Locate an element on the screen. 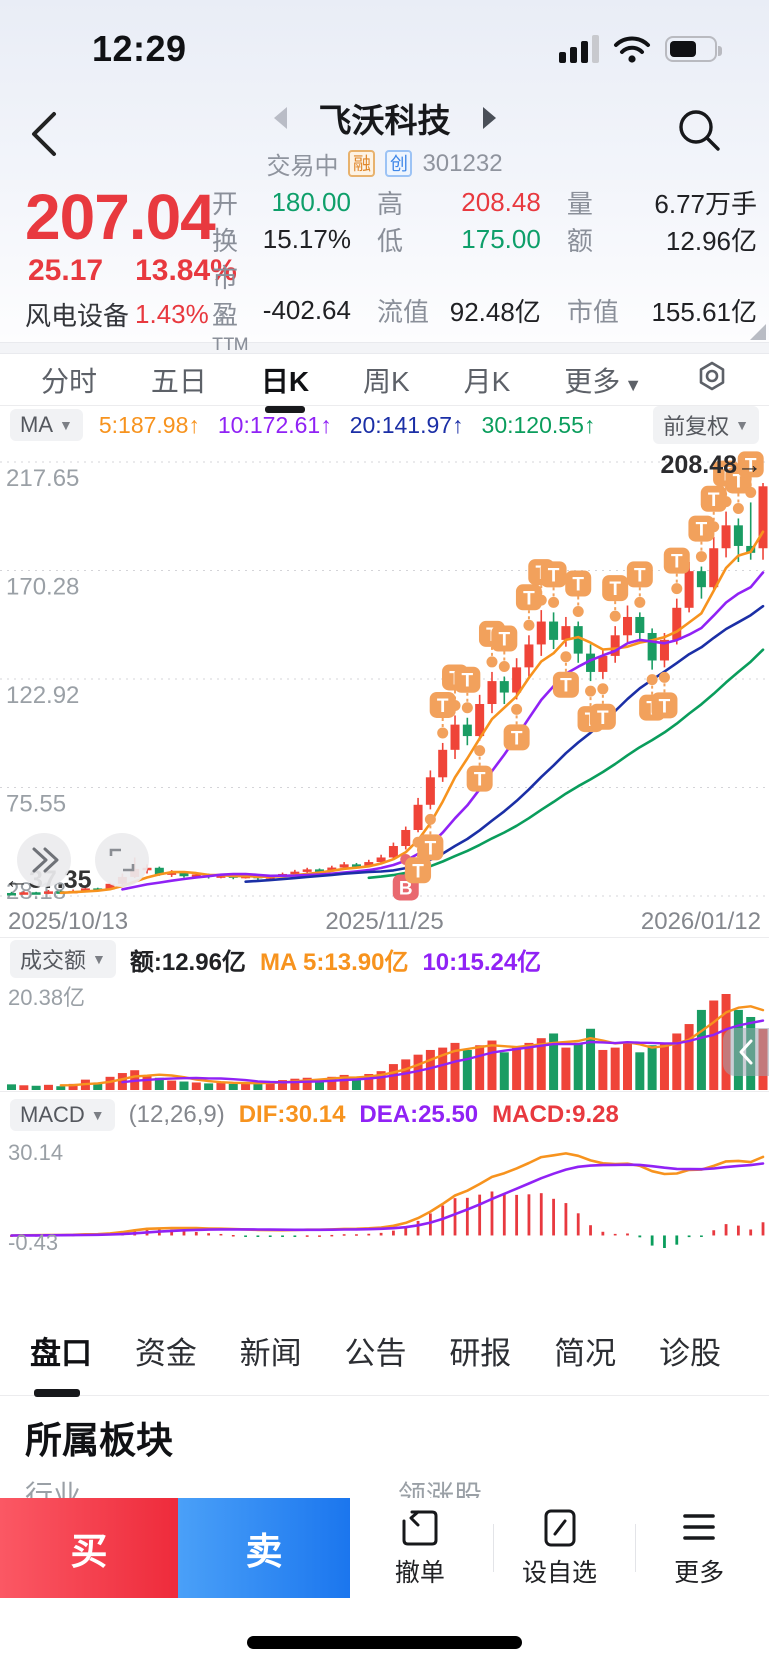 The height and width of the screenshot is (1665, 769). period-tab-周K: 周K is located at coordinates (386, 381).